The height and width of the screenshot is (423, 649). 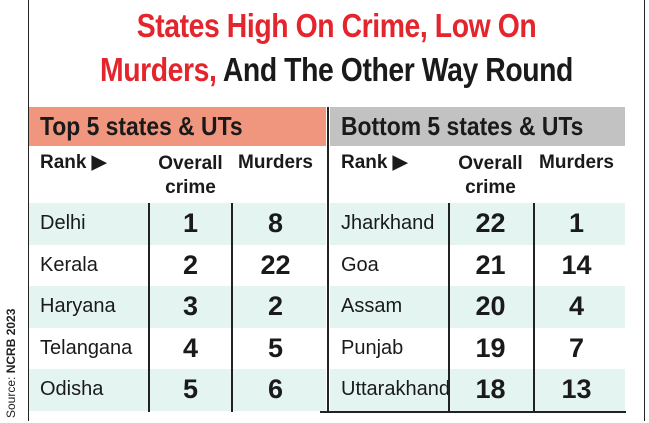 I want to click on top-states-label: Top 5 states & UTs, so click(x=141, y=126).